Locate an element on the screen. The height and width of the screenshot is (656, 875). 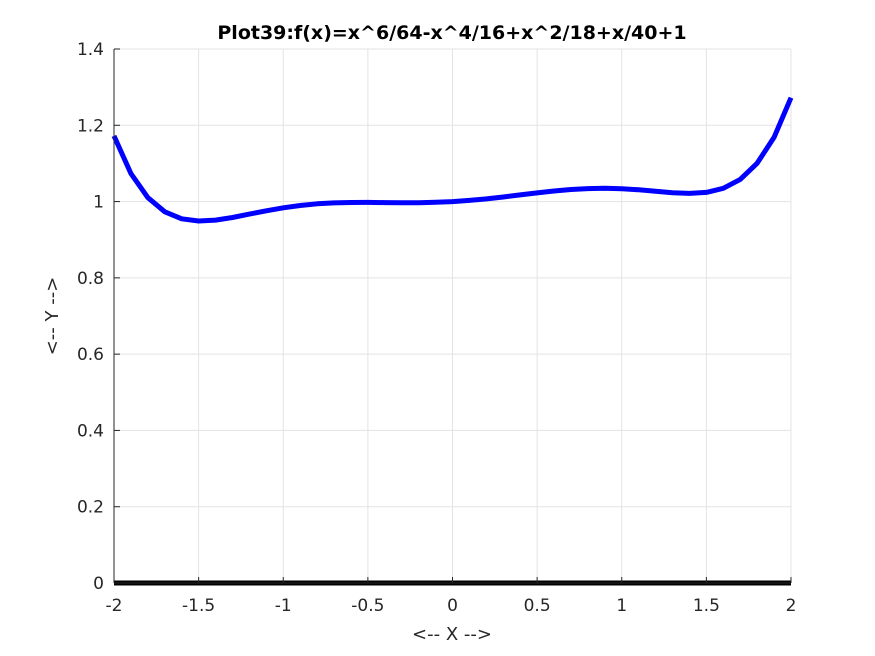
chart-title: Plot39:f(x)=x^6/64-x^4/16+x^2/18+x/40+1 is located at coordinates (451, 33).